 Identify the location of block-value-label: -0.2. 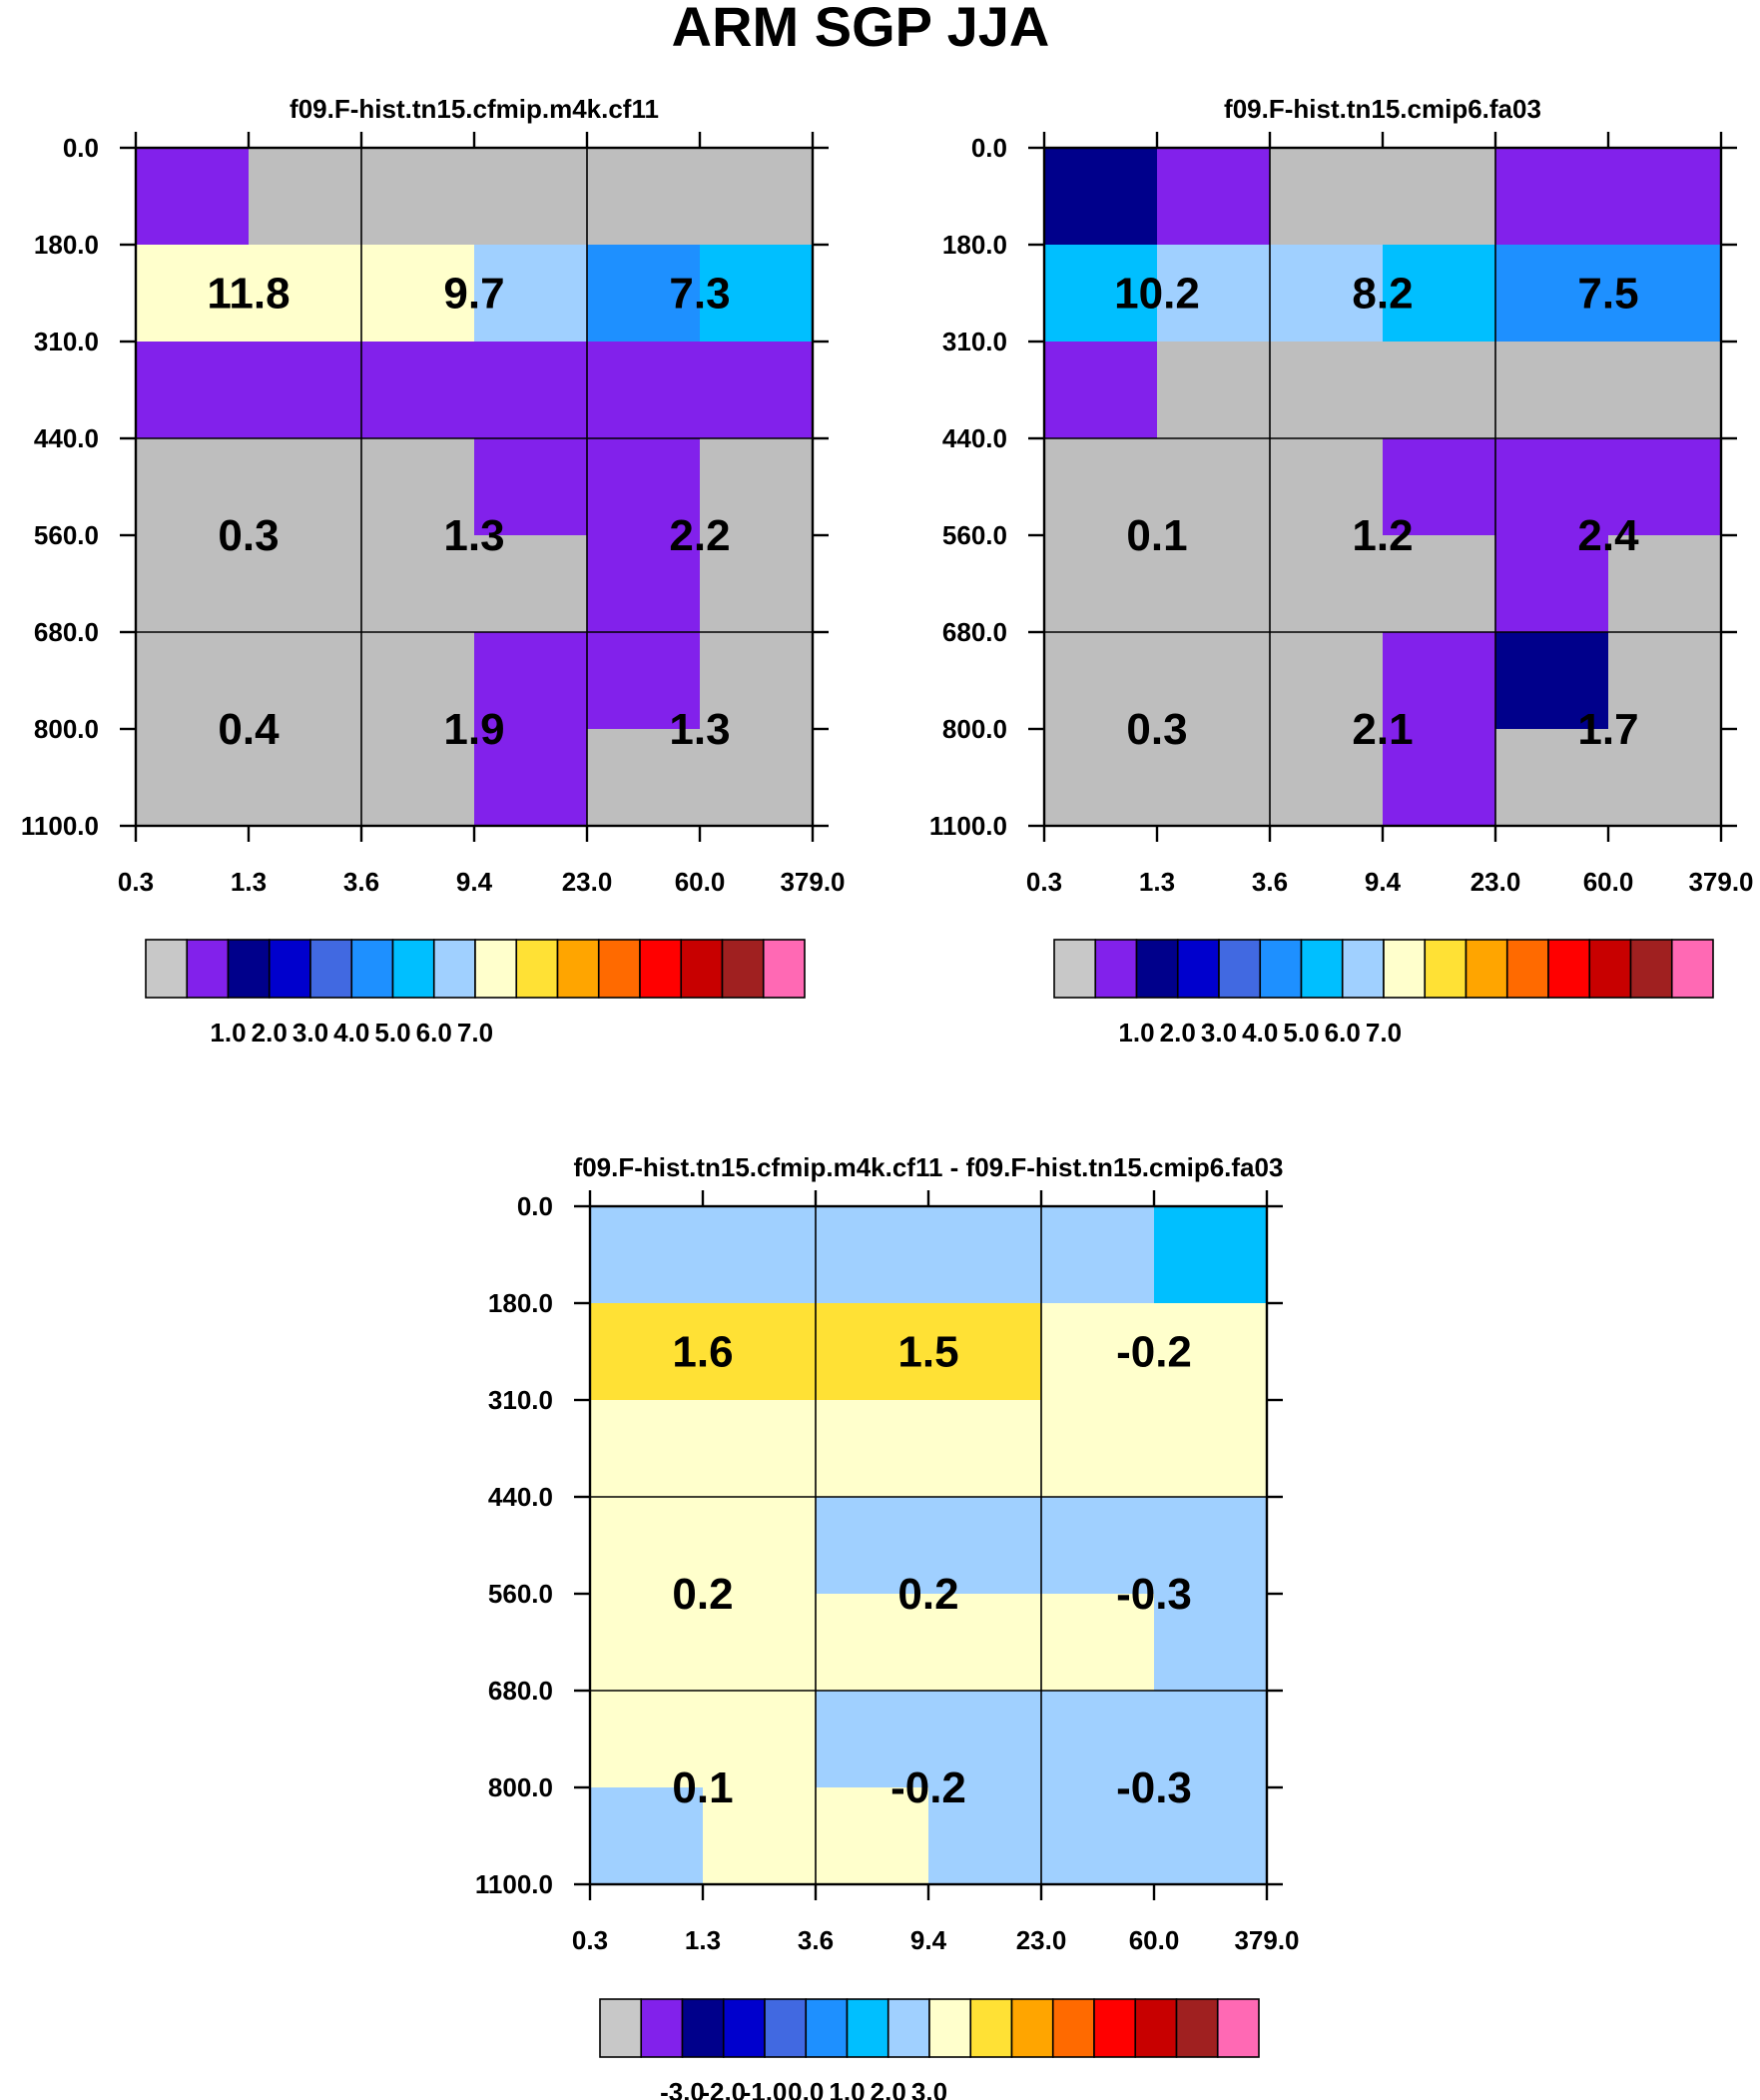
(928, 1787).